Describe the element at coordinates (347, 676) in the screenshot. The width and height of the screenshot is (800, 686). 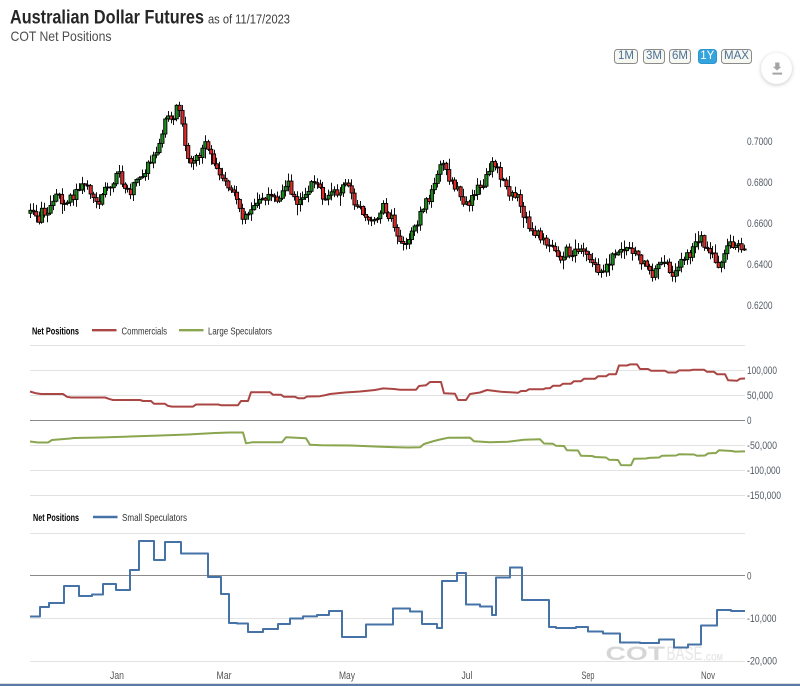
I see `svg-text: May` at that location.